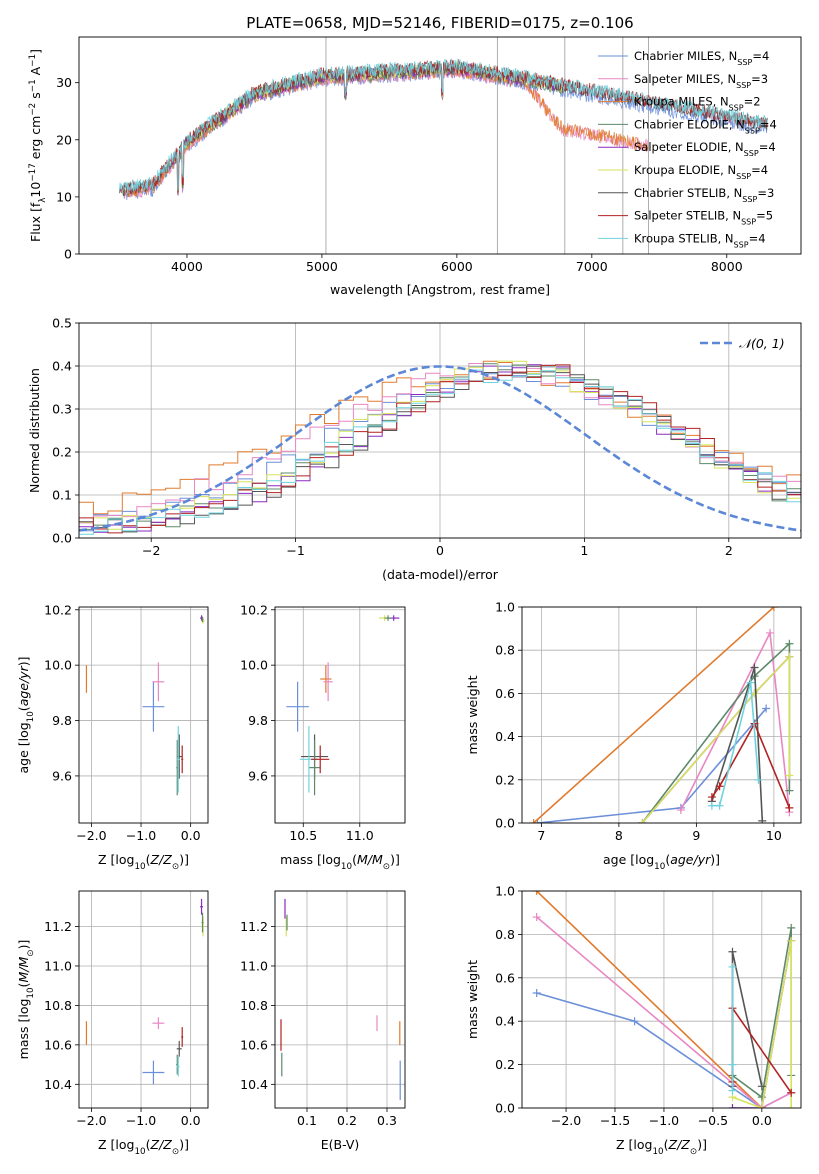  Describe the element at coordinates (295, 550) in the screenshot. I see `x-tick-label-1: −1` at that location.